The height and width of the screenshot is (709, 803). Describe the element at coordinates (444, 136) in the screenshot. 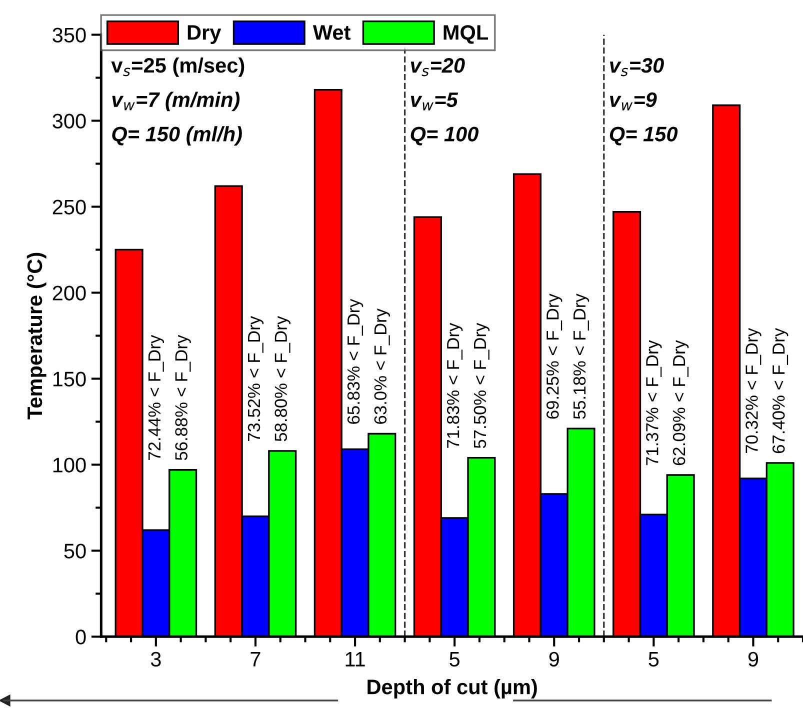

I see `annotation: Q= 100` at that location.